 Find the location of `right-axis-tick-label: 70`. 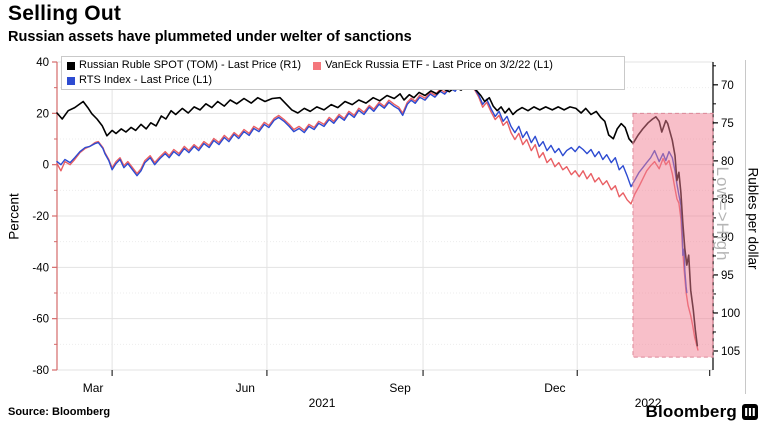

right-axis-tick-label: 70 is located at coordinates (727, 86).